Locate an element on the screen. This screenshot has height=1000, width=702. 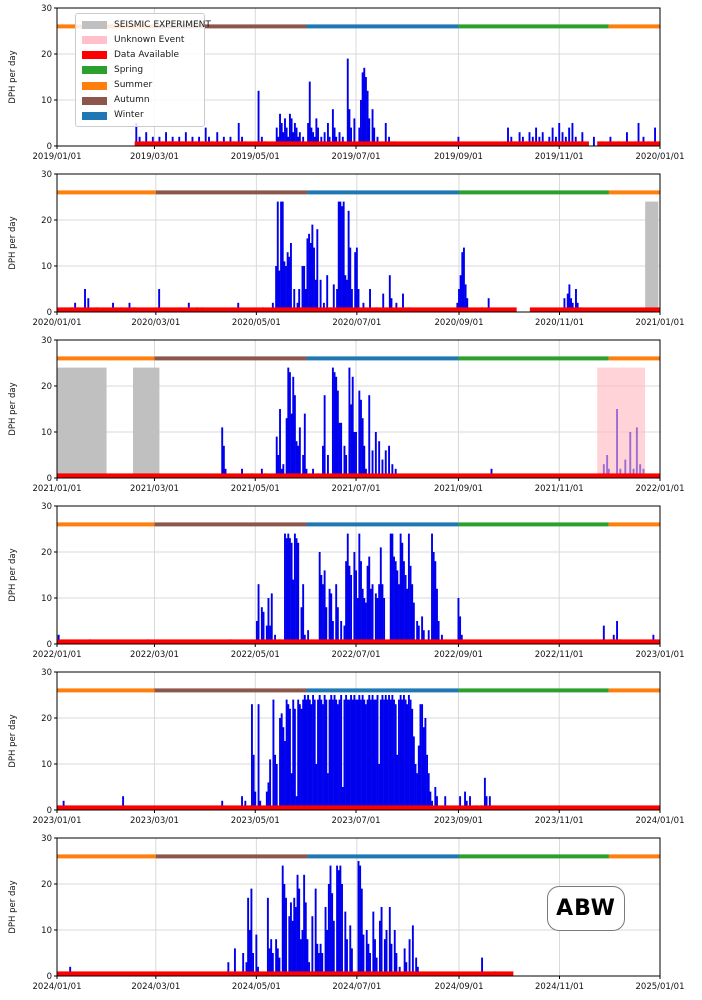
x-tick-label: 2024/01/01 is located at coordinates (660, 821).